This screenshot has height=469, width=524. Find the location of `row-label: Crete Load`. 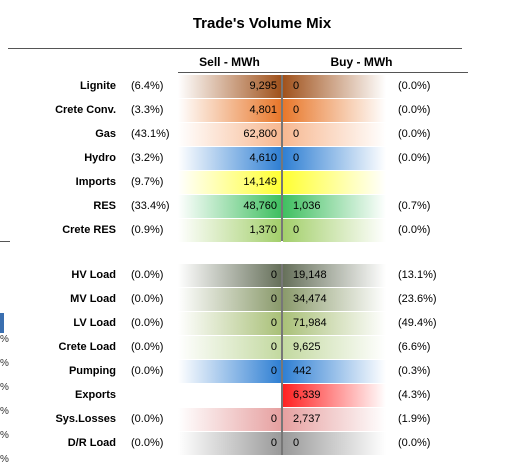

row-label: Crete Load is located at coordinates (87, 347).